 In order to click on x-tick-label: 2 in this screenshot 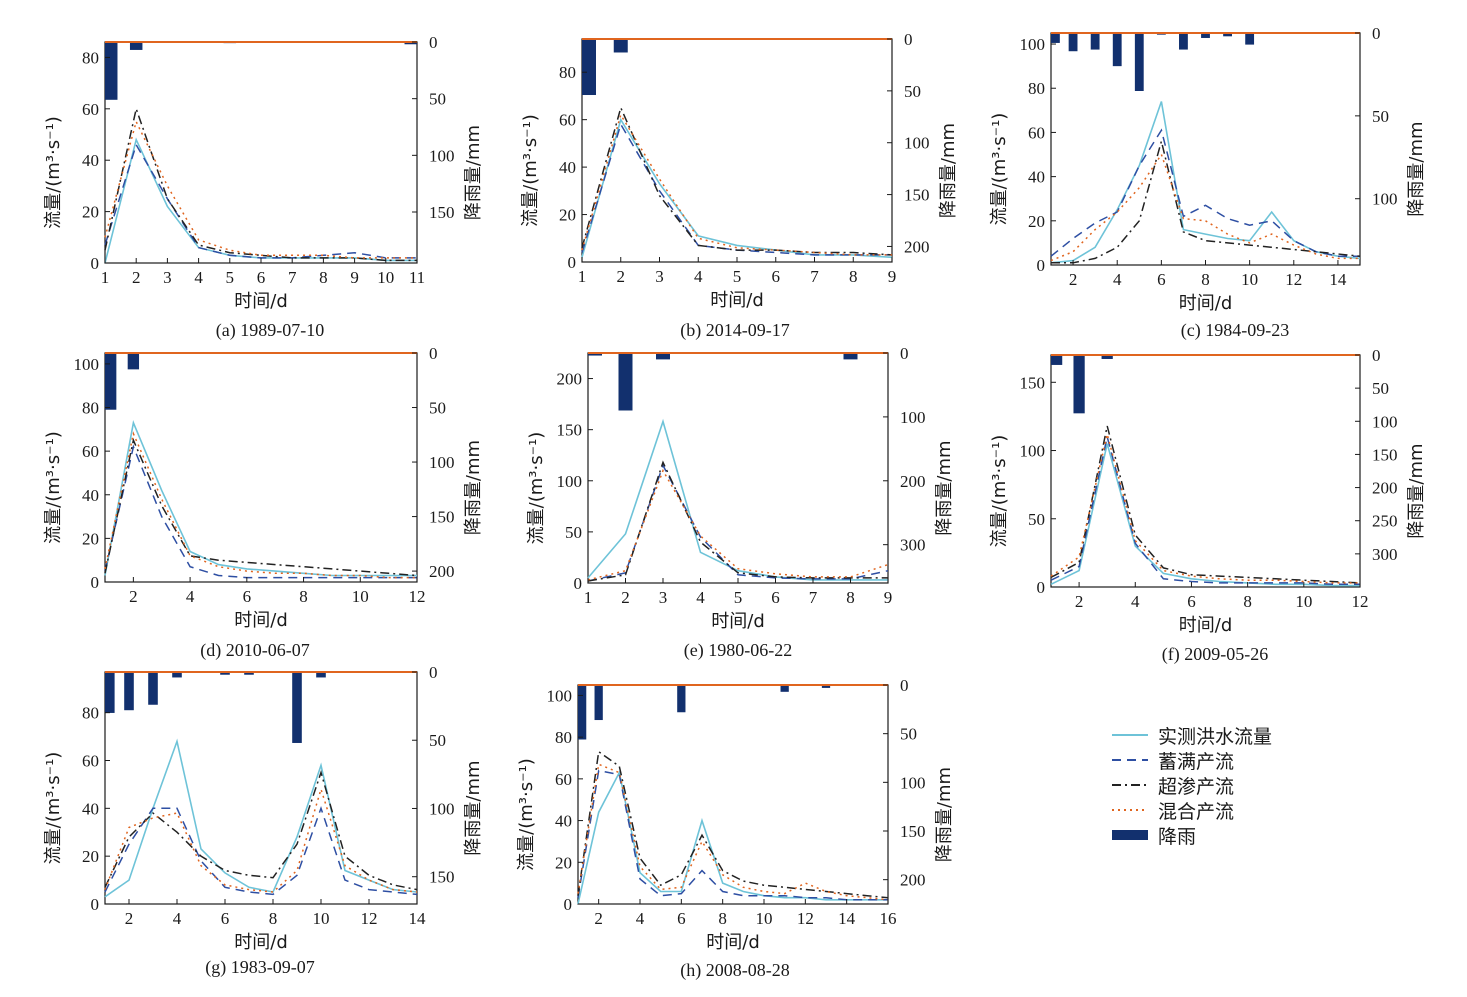, I will do `click(598, 918)`.